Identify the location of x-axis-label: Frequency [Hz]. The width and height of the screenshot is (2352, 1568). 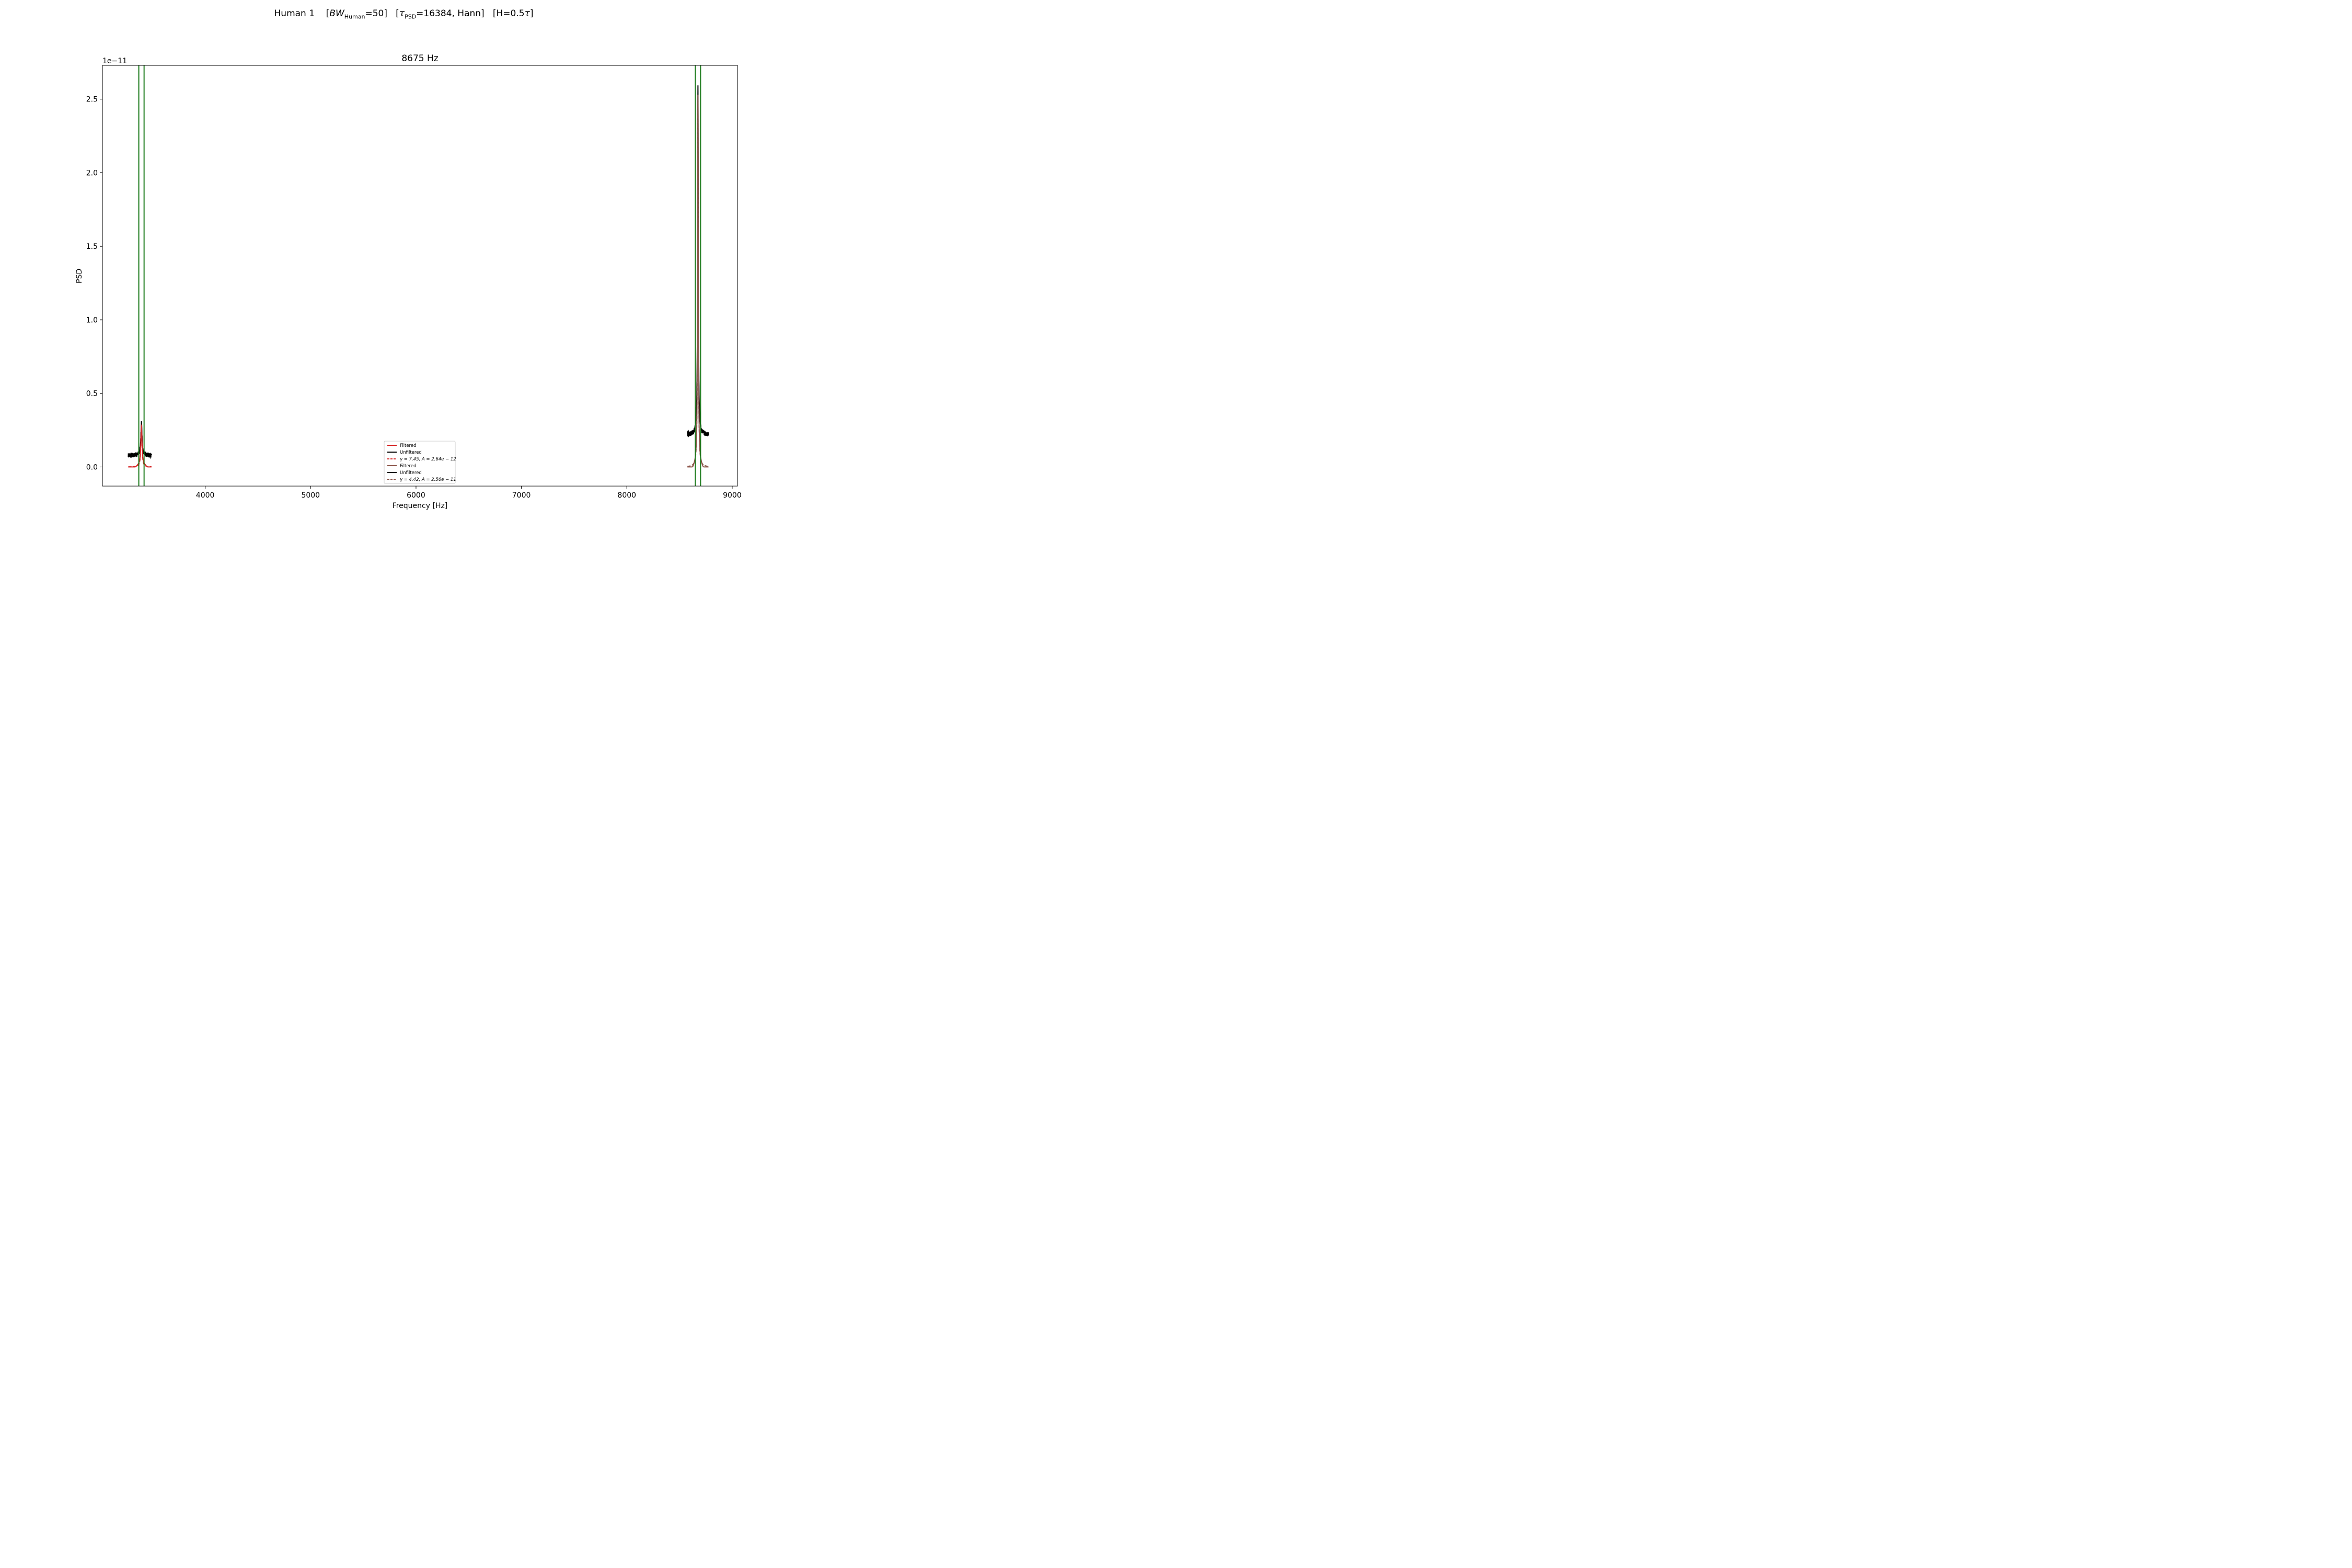
(420, 506).